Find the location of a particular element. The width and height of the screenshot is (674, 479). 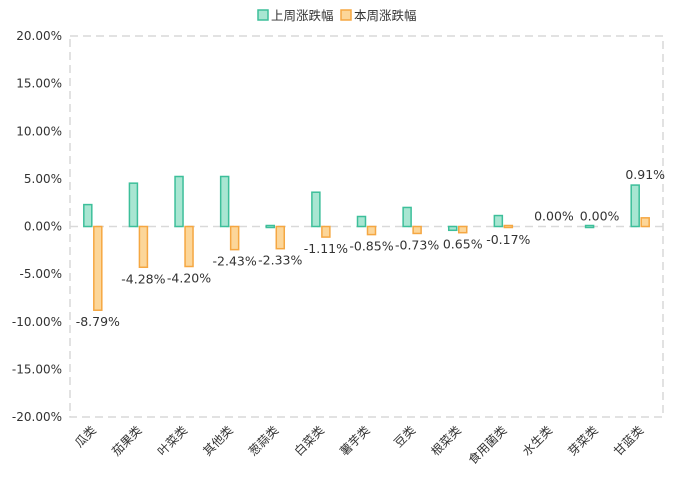

data-label: 0.91% is located at coordinates (645, 174).